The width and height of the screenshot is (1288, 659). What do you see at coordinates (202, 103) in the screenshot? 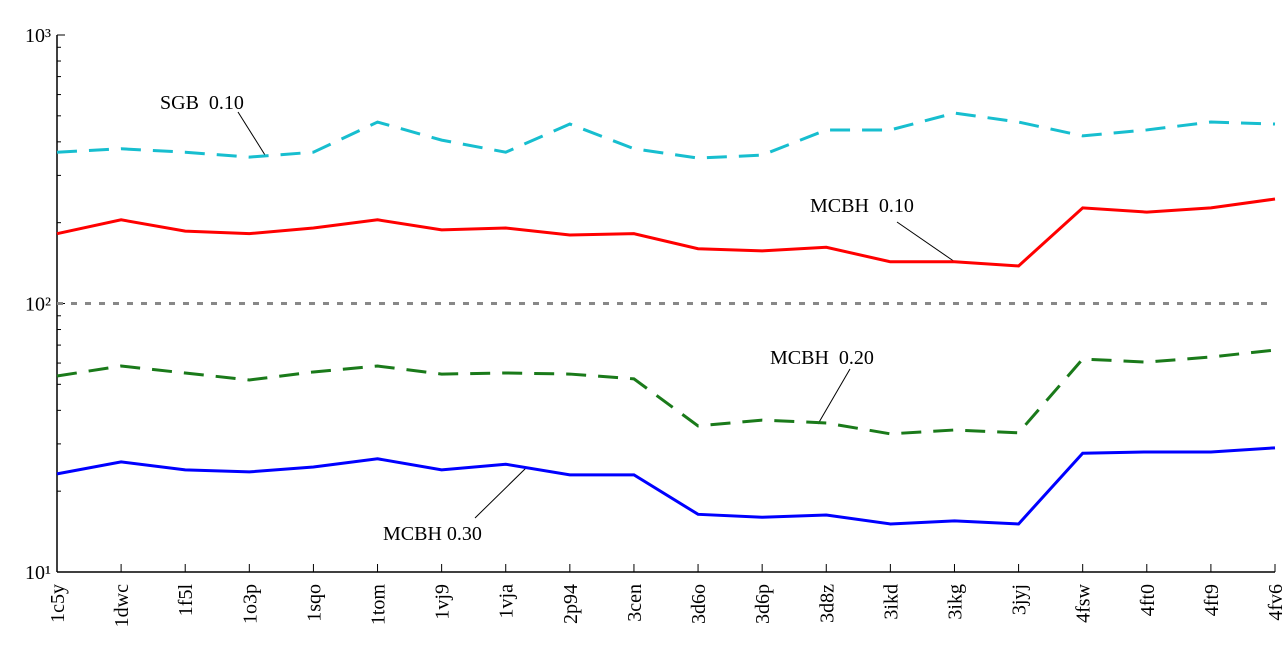
I see `series-label: SGB 0.10` at bounding box center [202, 103].